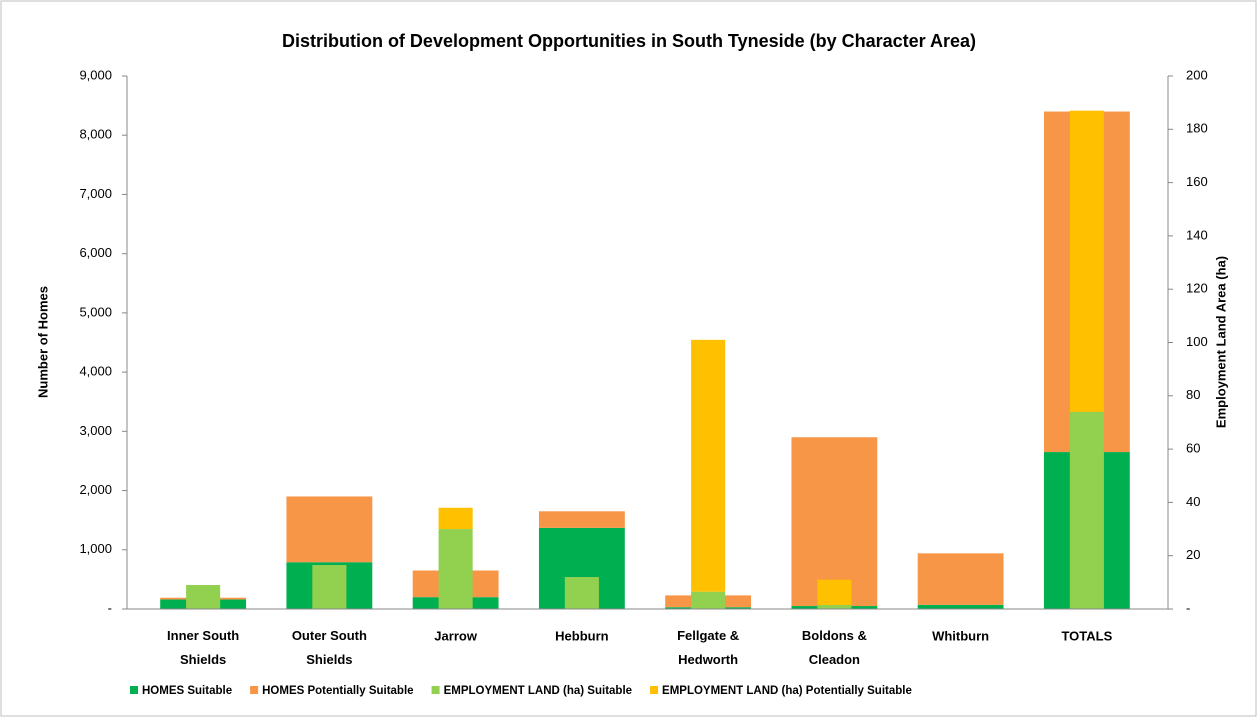  Describe the element at coordinates (95, 252) in the screenshot. I see `y-tick-label: 6,000` at that location.